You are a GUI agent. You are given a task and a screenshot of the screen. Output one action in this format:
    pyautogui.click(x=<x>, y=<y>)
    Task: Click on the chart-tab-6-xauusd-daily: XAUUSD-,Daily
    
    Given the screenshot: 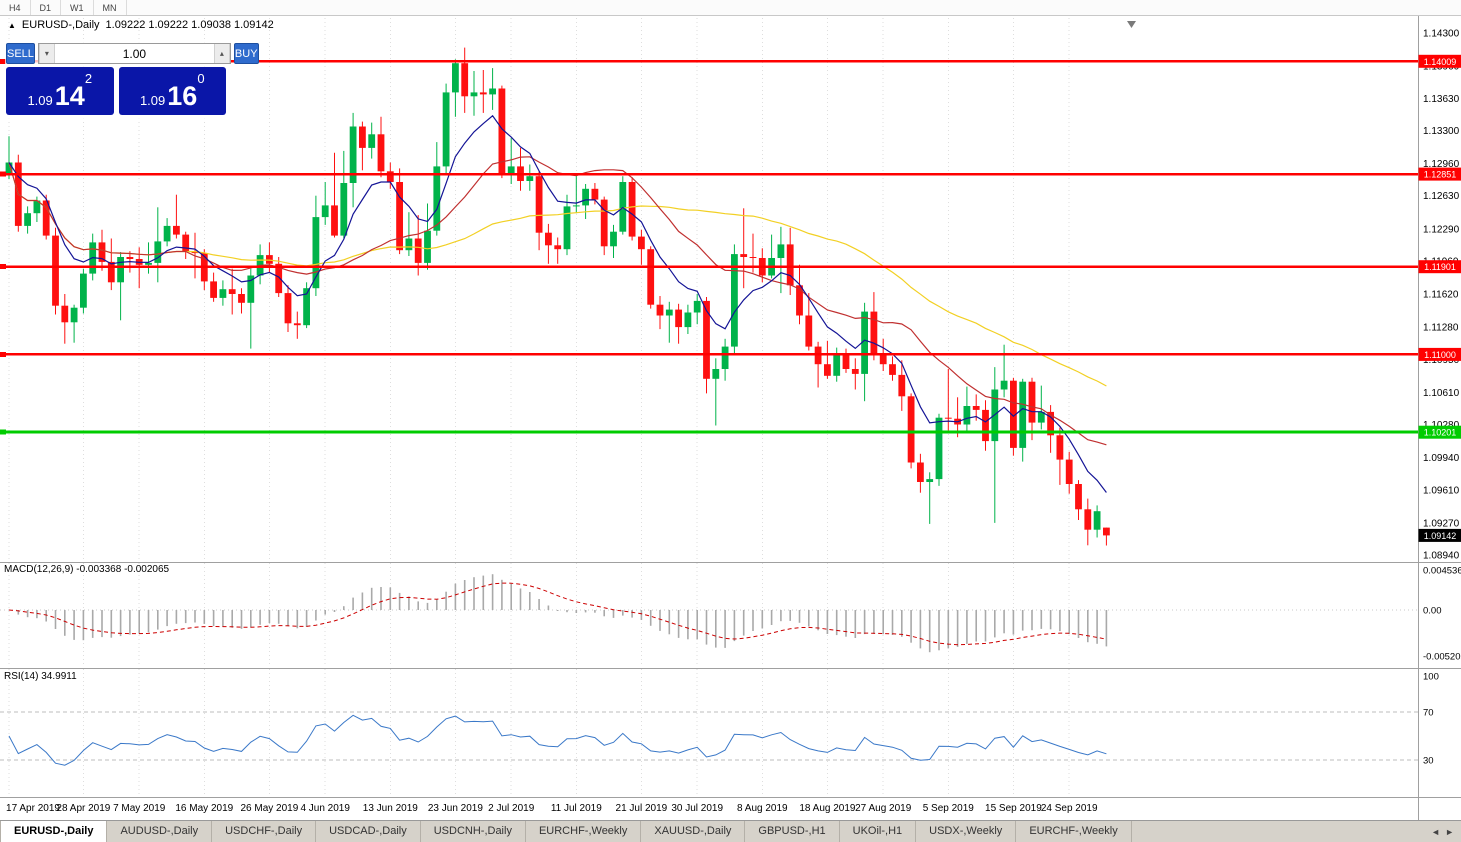 What is the action you would take?
    pyautogui.click(x=693, y=831)
    